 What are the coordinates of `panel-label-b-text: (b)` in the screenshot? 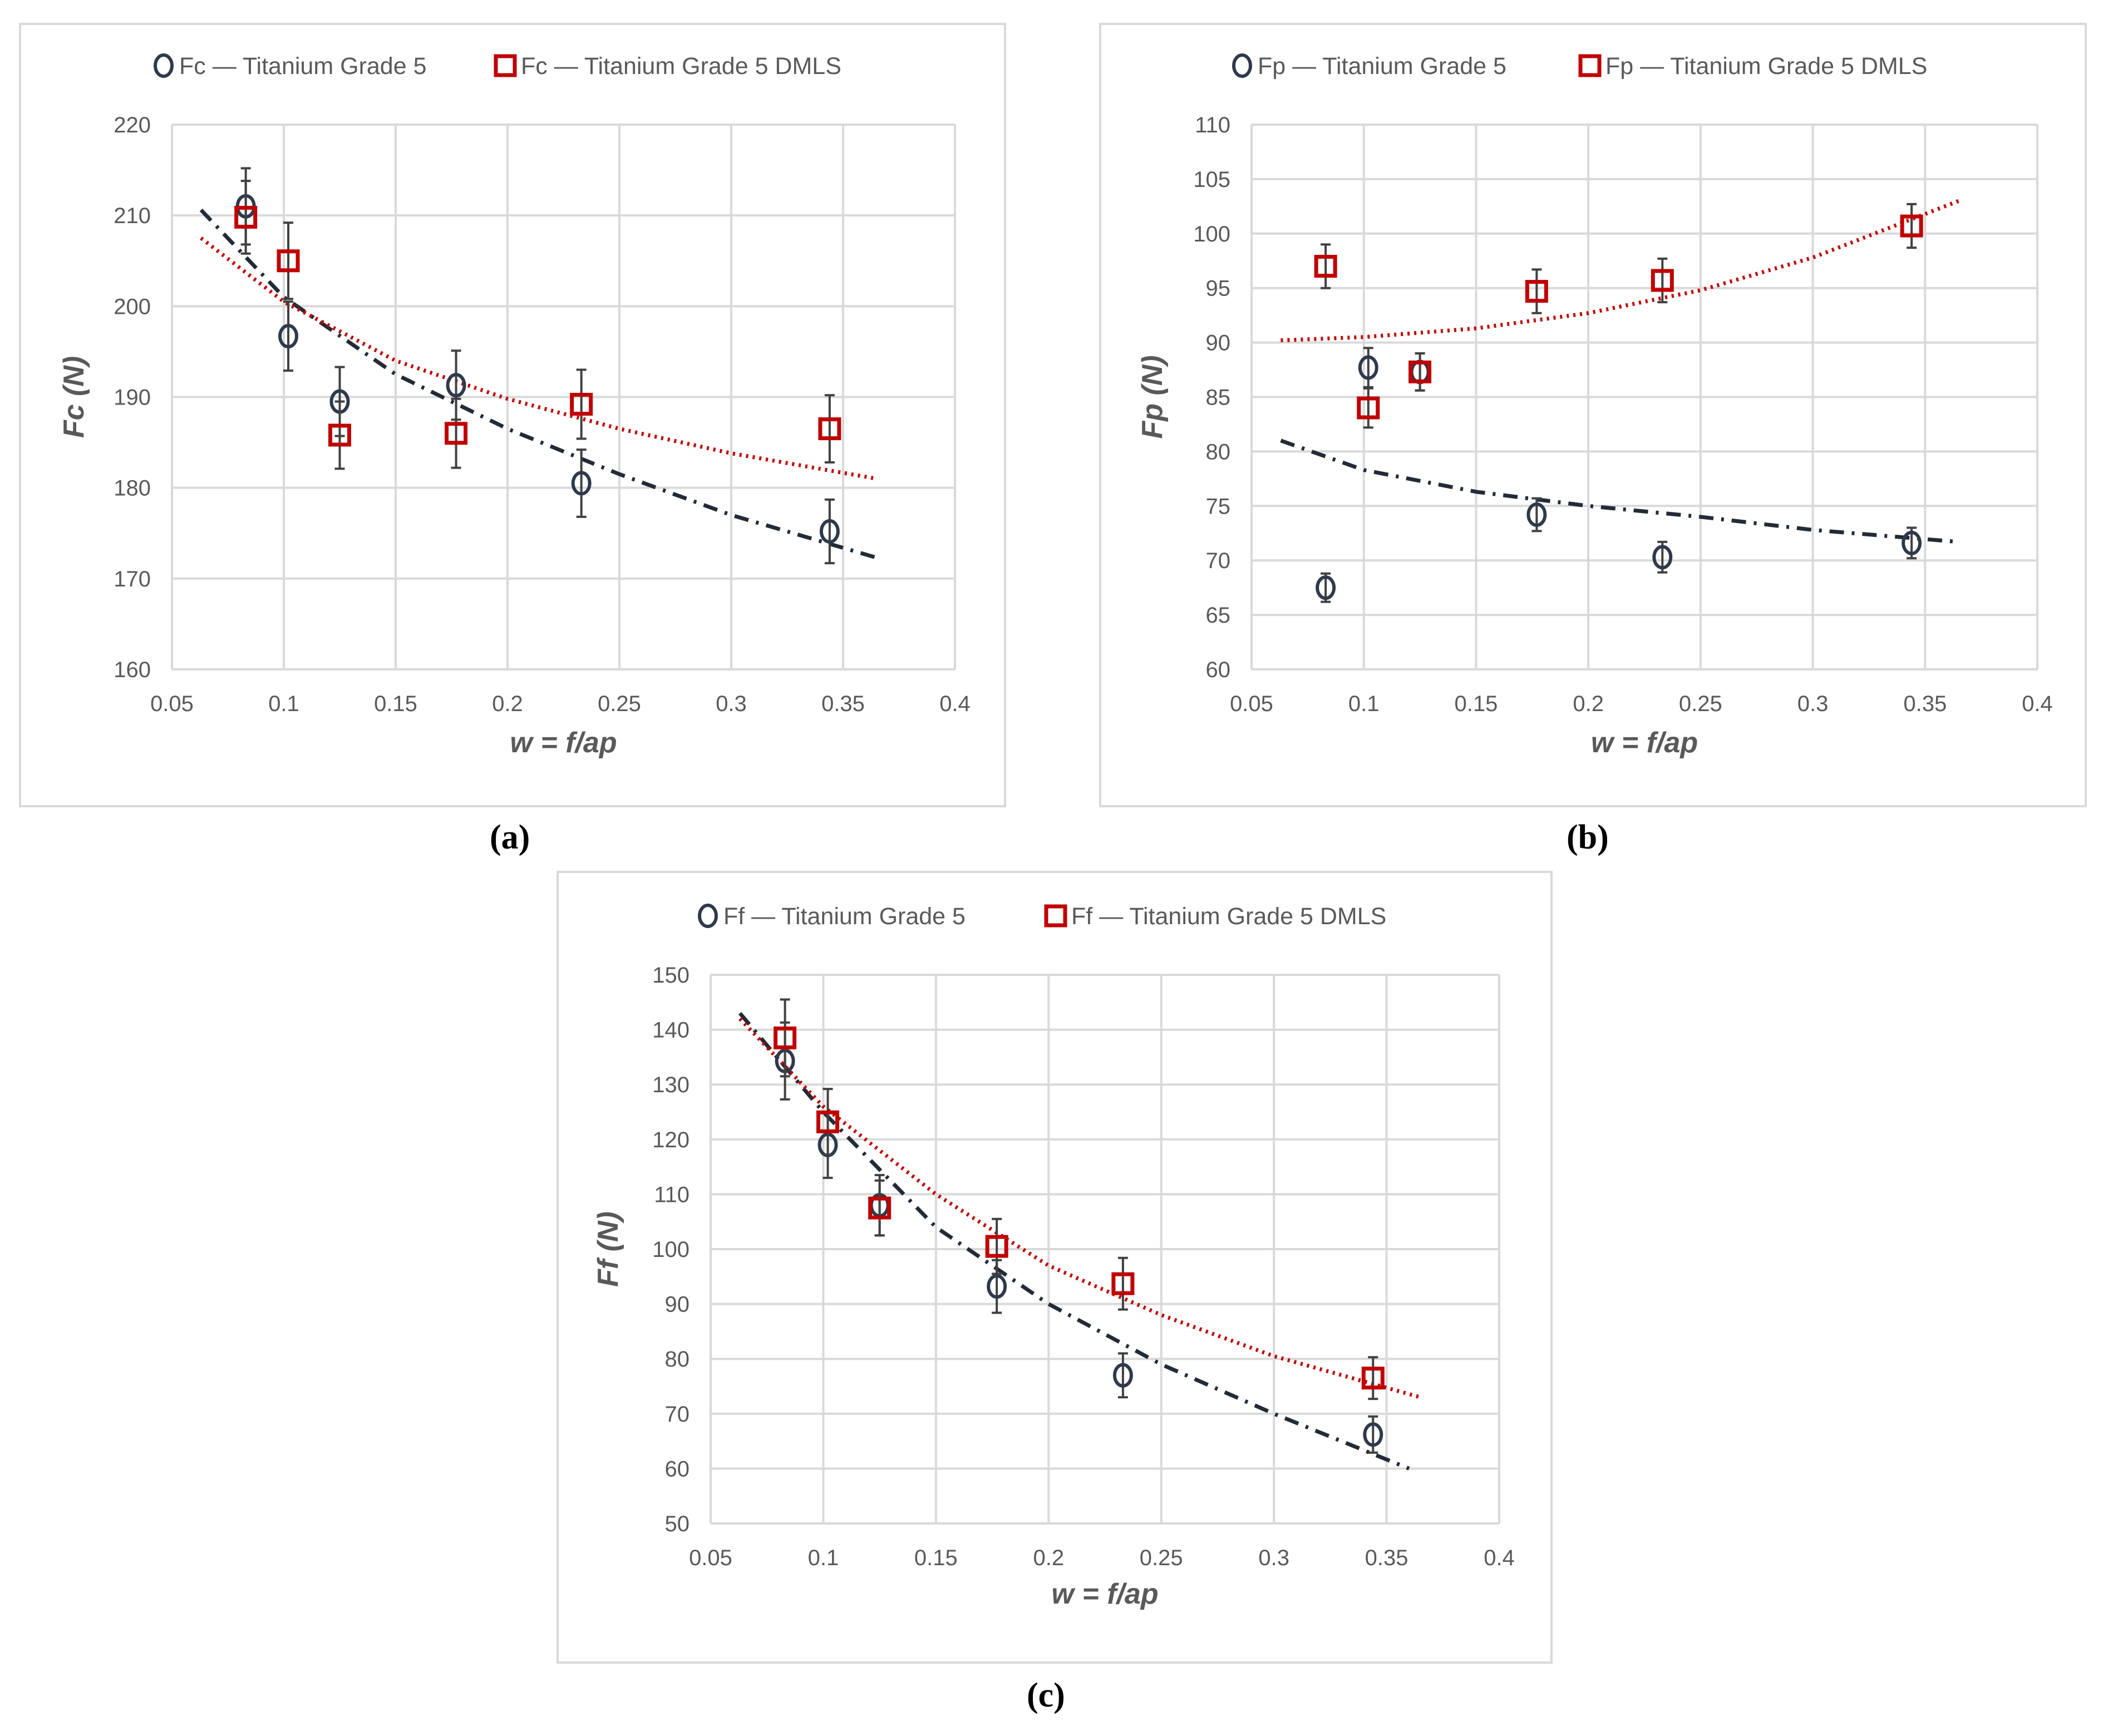 It's located at (1588, 837).